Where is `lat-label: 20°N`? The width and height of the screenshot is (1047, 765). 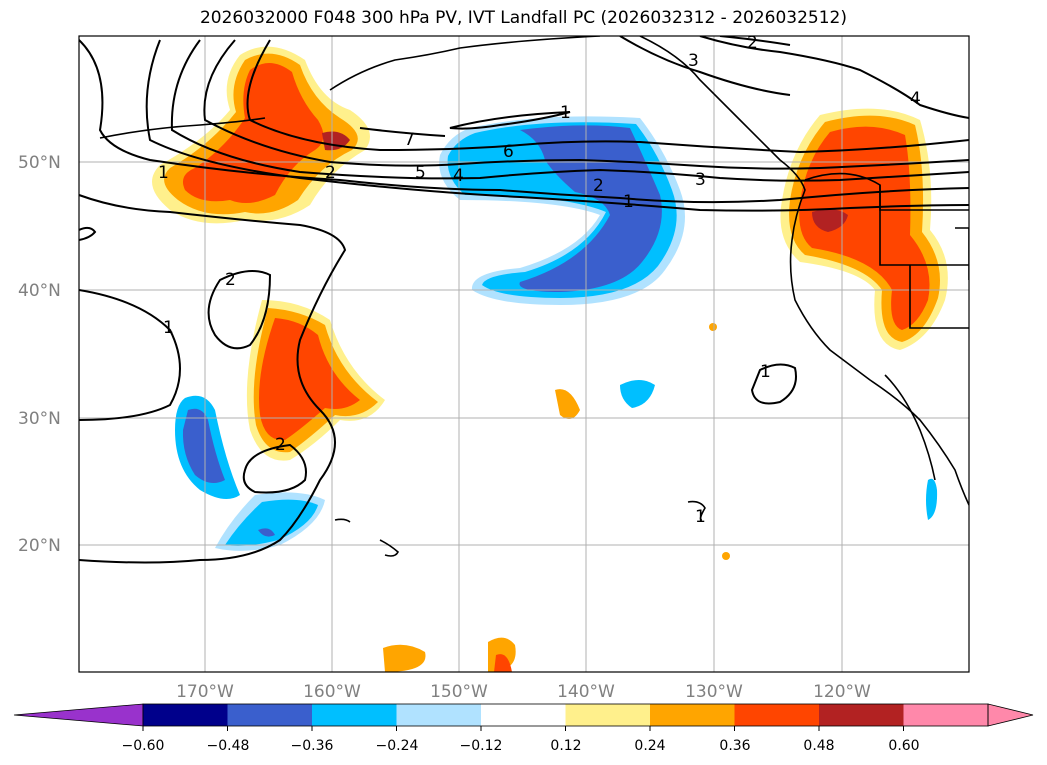
lat-label: 20°N is located at coordinates (39, 546).